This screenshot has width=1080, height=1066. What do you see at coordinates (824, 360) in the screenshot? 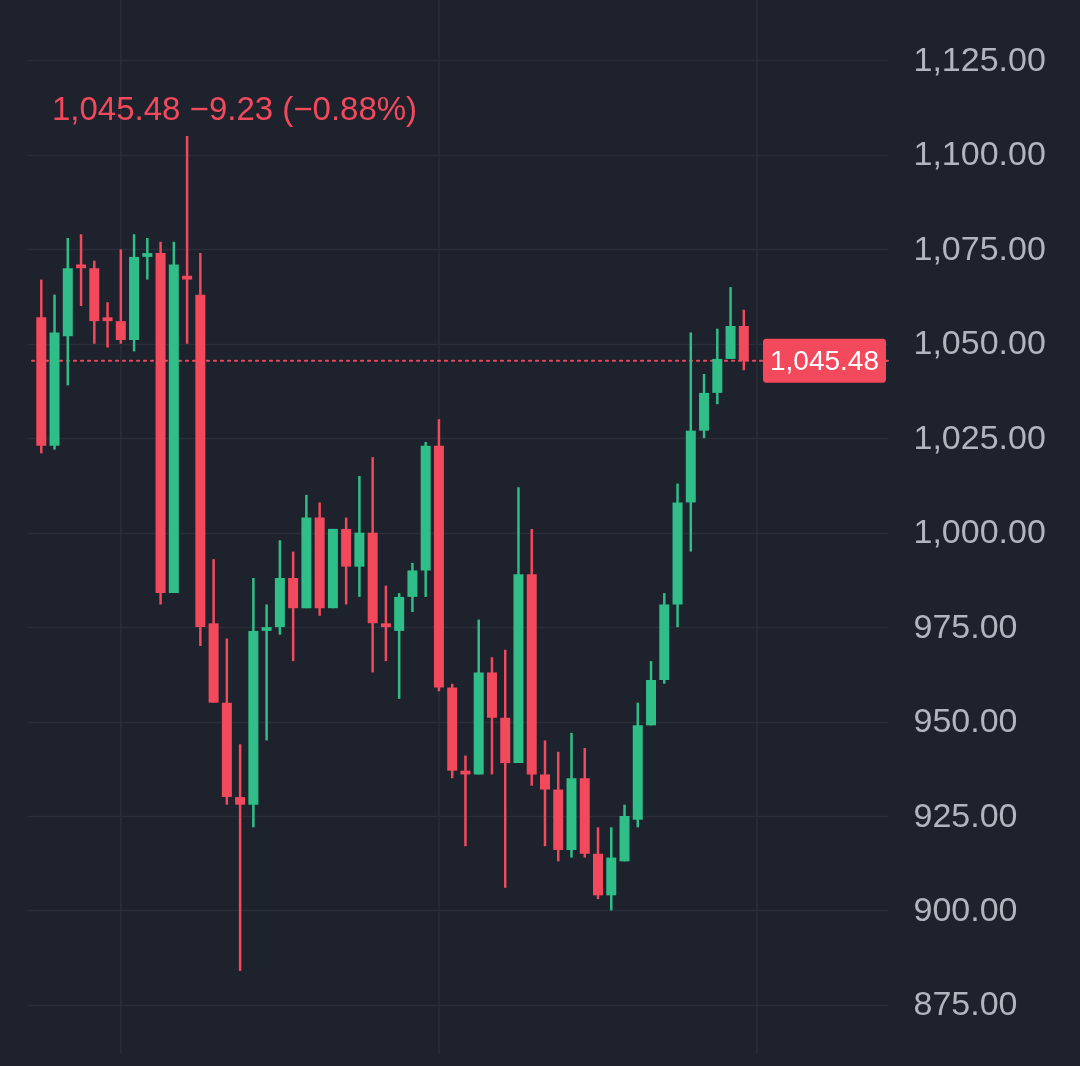
I see `ref-line-label: 1,045.48` at bounding box center [824, 360].